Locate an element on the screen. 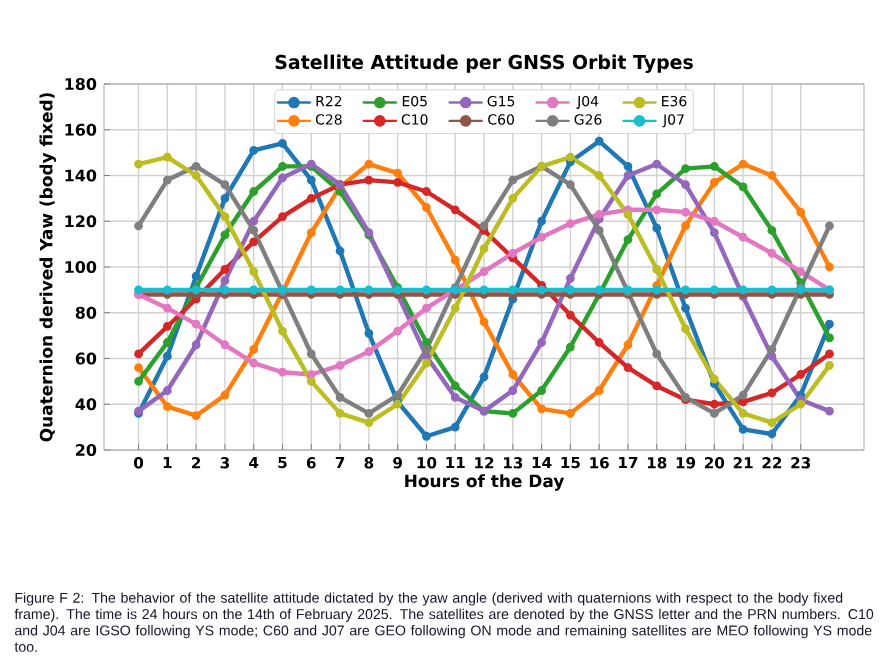 The height and width of the screenshot is (664, 894). y-axis-title: Quaternion derived Yaw (body fixed) is located at coordinates (48, 267).